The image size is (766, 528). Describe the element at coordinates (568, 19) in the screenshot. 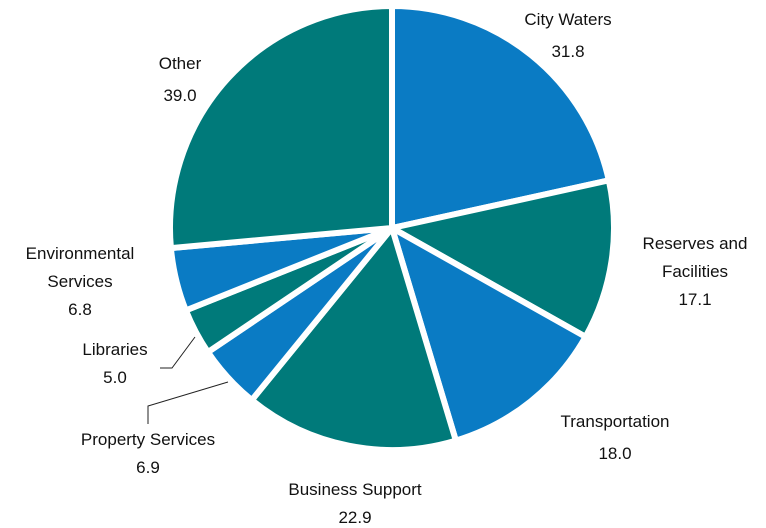

I see `slice-label: City Waters` at that location.